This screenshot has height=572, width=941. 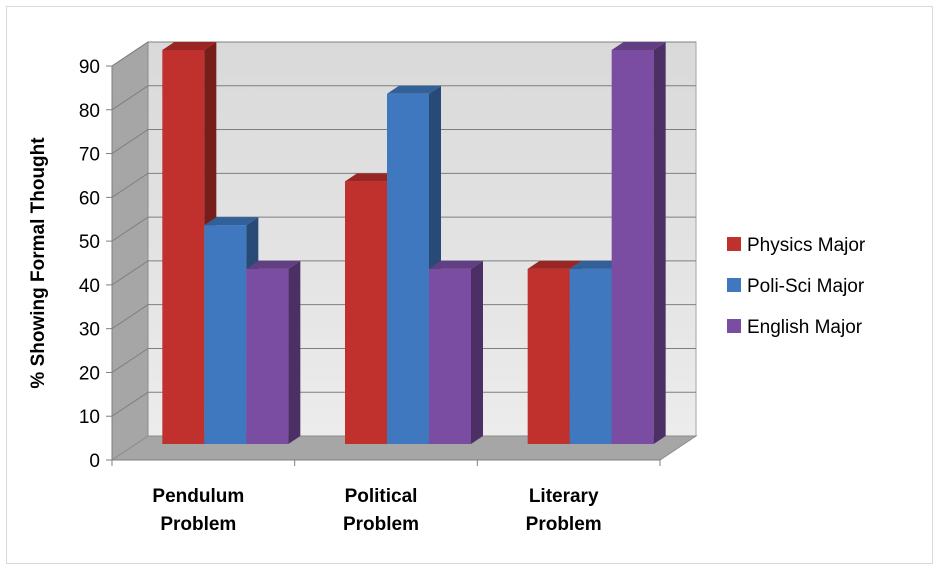 I want to click on y-tick-labels: 0 10 20 30 40 50 60 70 80 90, so click(x=89, y=264).